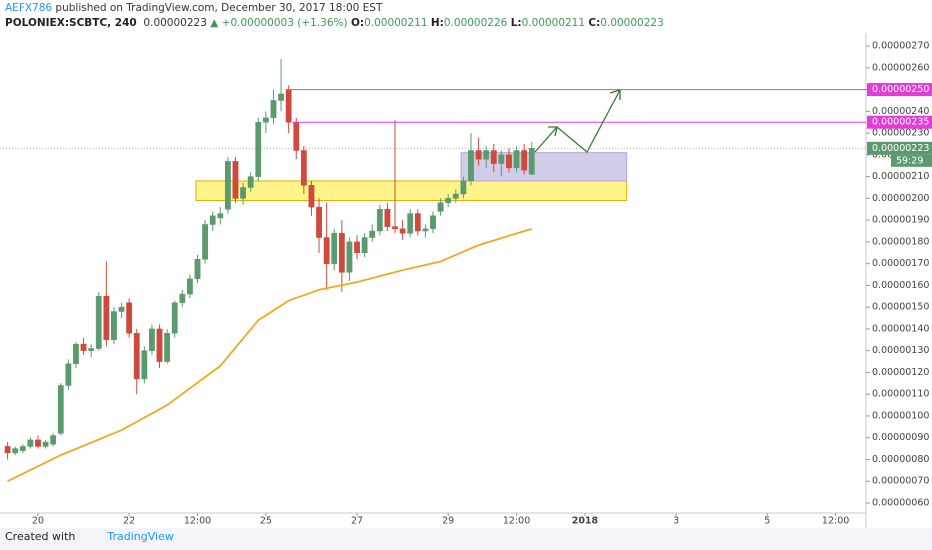 Image resolution: width=932 pixels, height=550 pixels. I want to click on last: 0.00000223, so click(175, 23).